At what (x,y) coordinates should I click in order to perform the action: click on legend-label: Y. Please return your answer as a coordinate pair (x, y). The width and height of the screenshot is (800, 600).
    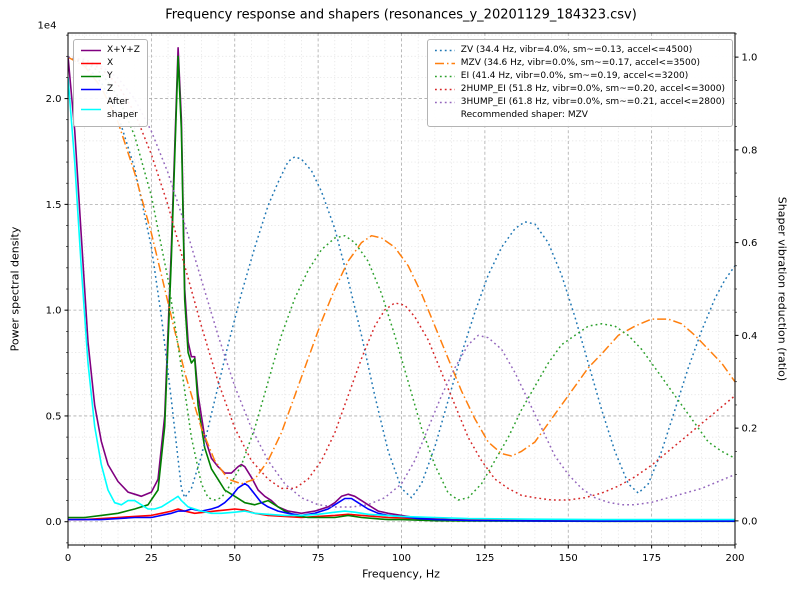
    Looking at the image, I should click on (110, 76).